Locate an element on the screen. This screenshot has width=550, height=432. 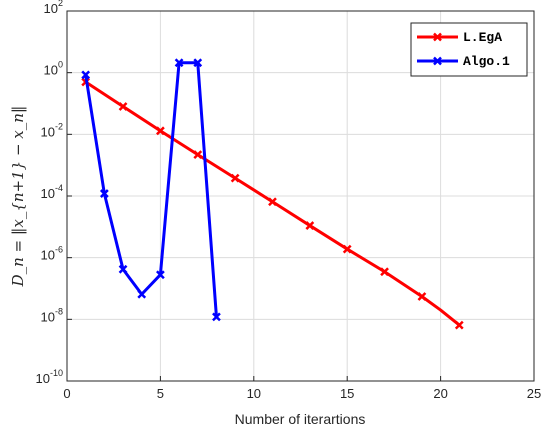
legend-box is located at coordinates (469, 49).